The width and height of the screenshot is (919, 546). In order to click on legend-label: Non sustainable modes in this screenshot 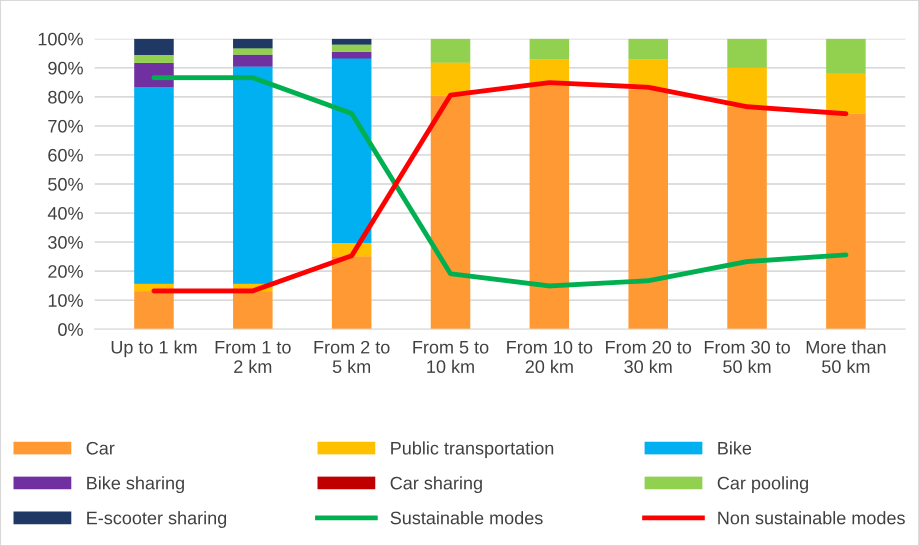, I will do `click(811, 517)`.